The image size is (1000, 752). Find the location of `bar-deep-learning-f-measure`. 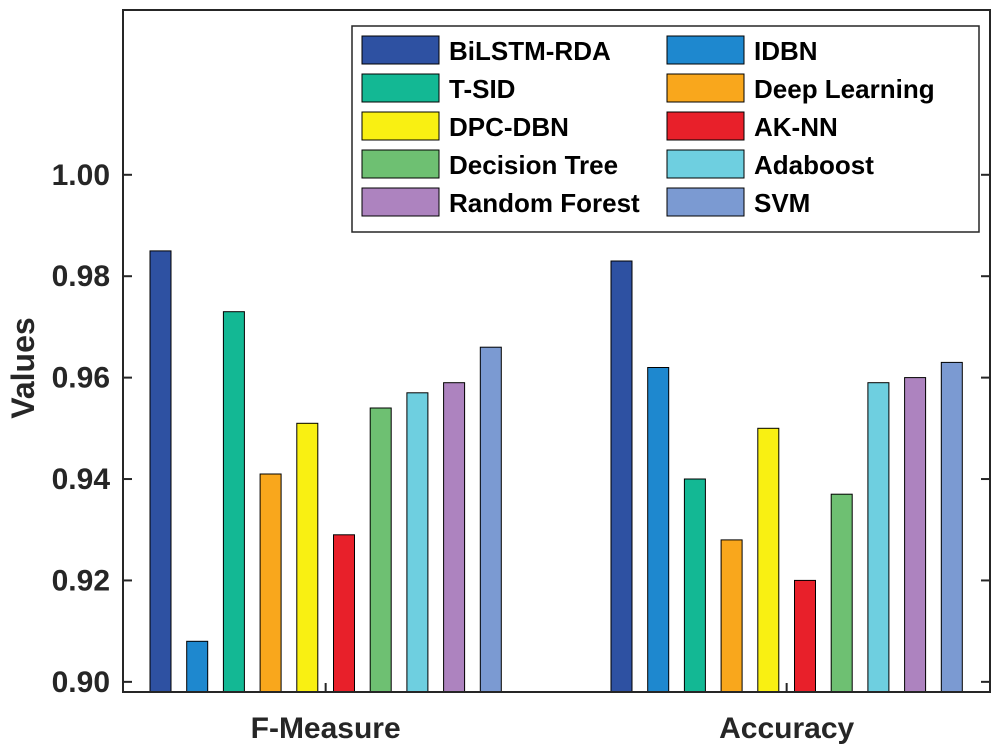

bar-deep-learning-f-measure is located at coordinates (270, 583).